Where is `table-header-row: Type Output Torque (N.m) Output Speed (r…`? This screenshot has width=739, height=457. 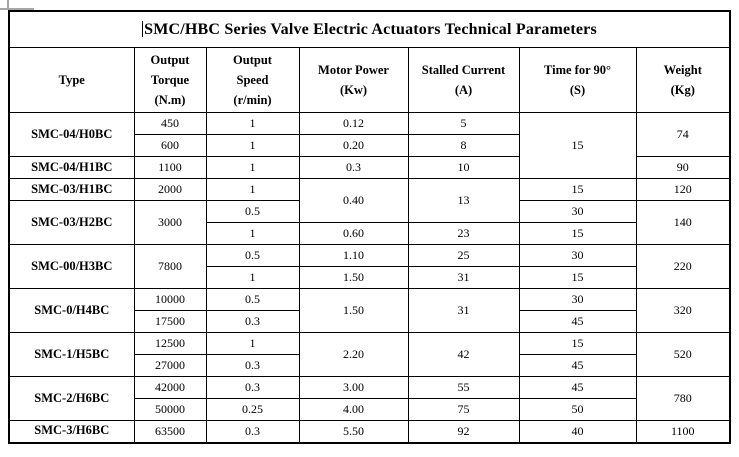
table-header-row: Type Output Torque (N.m) Output Speed (r… is located at coordinates (369, 80).